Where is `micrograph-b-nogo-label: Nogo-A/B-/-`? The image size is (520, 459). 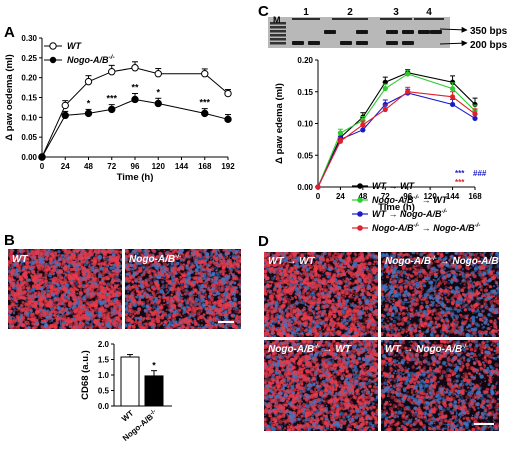
micrograph-b-nogo-label: Nogo-A/B-/- is located at coordinates (155, 259).